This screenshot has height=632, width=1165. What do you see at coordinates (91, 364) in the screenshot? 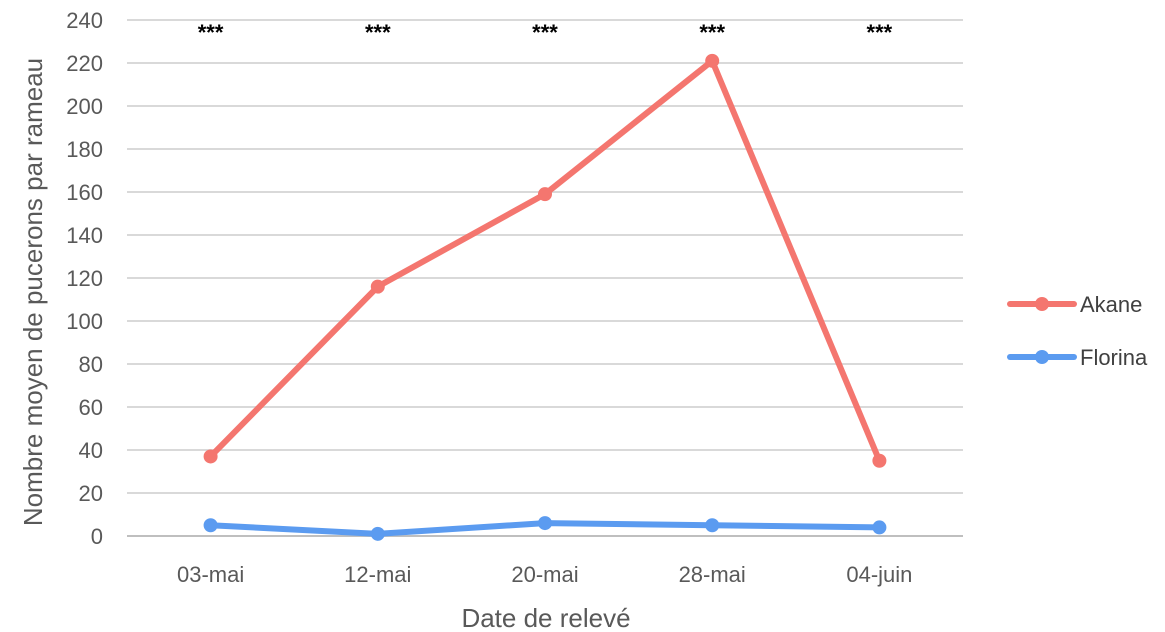
I see `y-tick-label: 80` at bounding box center [91, 364].